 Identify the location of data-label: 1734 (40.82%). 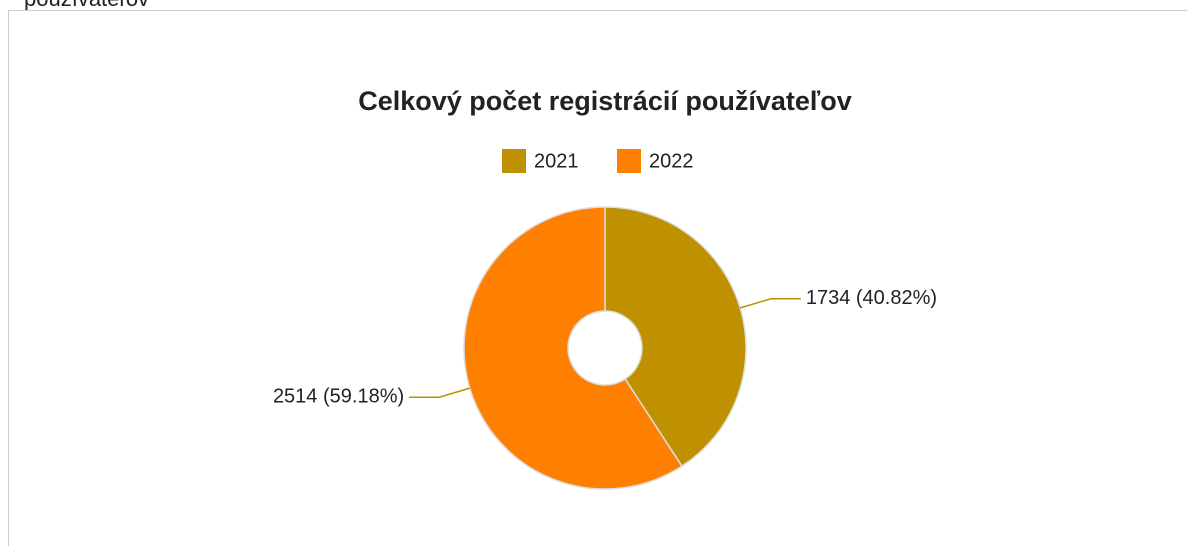
(871, 298).